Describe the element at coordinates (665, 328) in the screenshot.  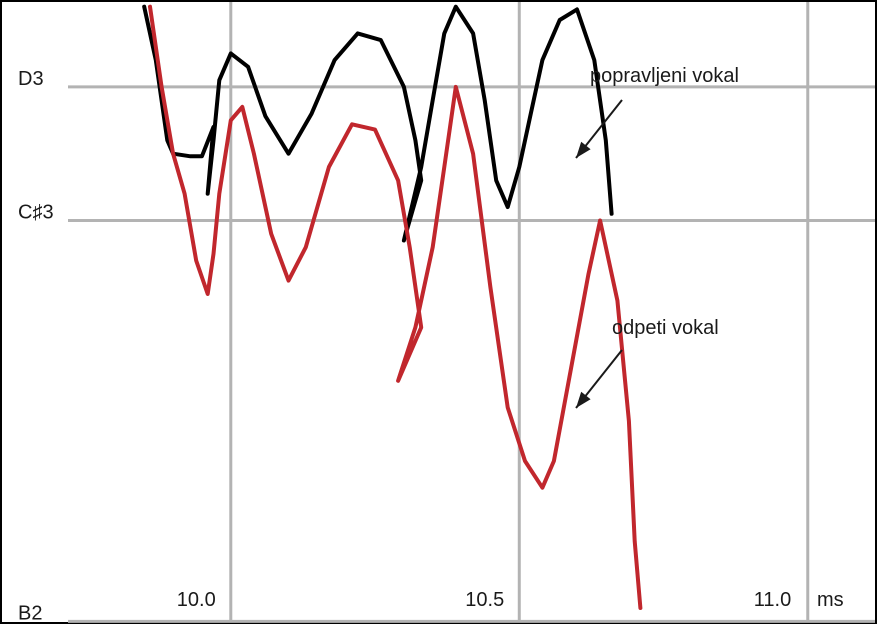
I see `annotation-odpeti-vokal: odpeti vokal` at that location.